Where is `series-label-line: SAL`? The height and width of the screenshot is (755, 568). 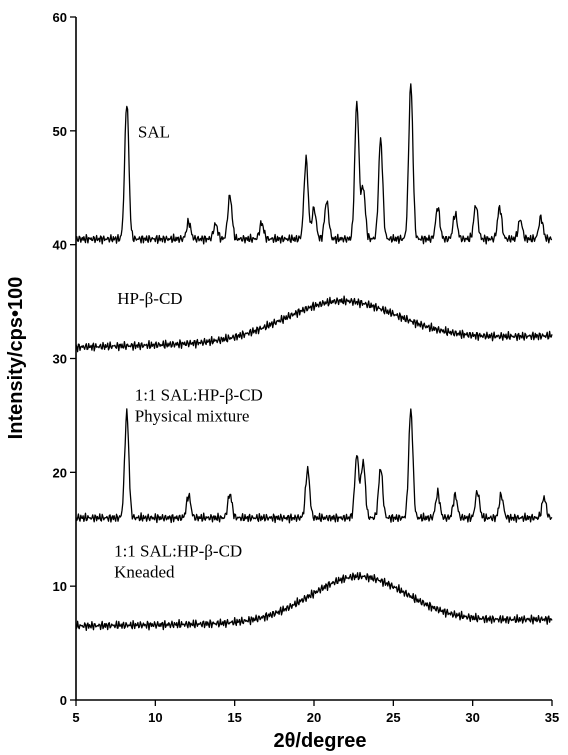 series-label-line: SAL is located at coordinates (154, 132).